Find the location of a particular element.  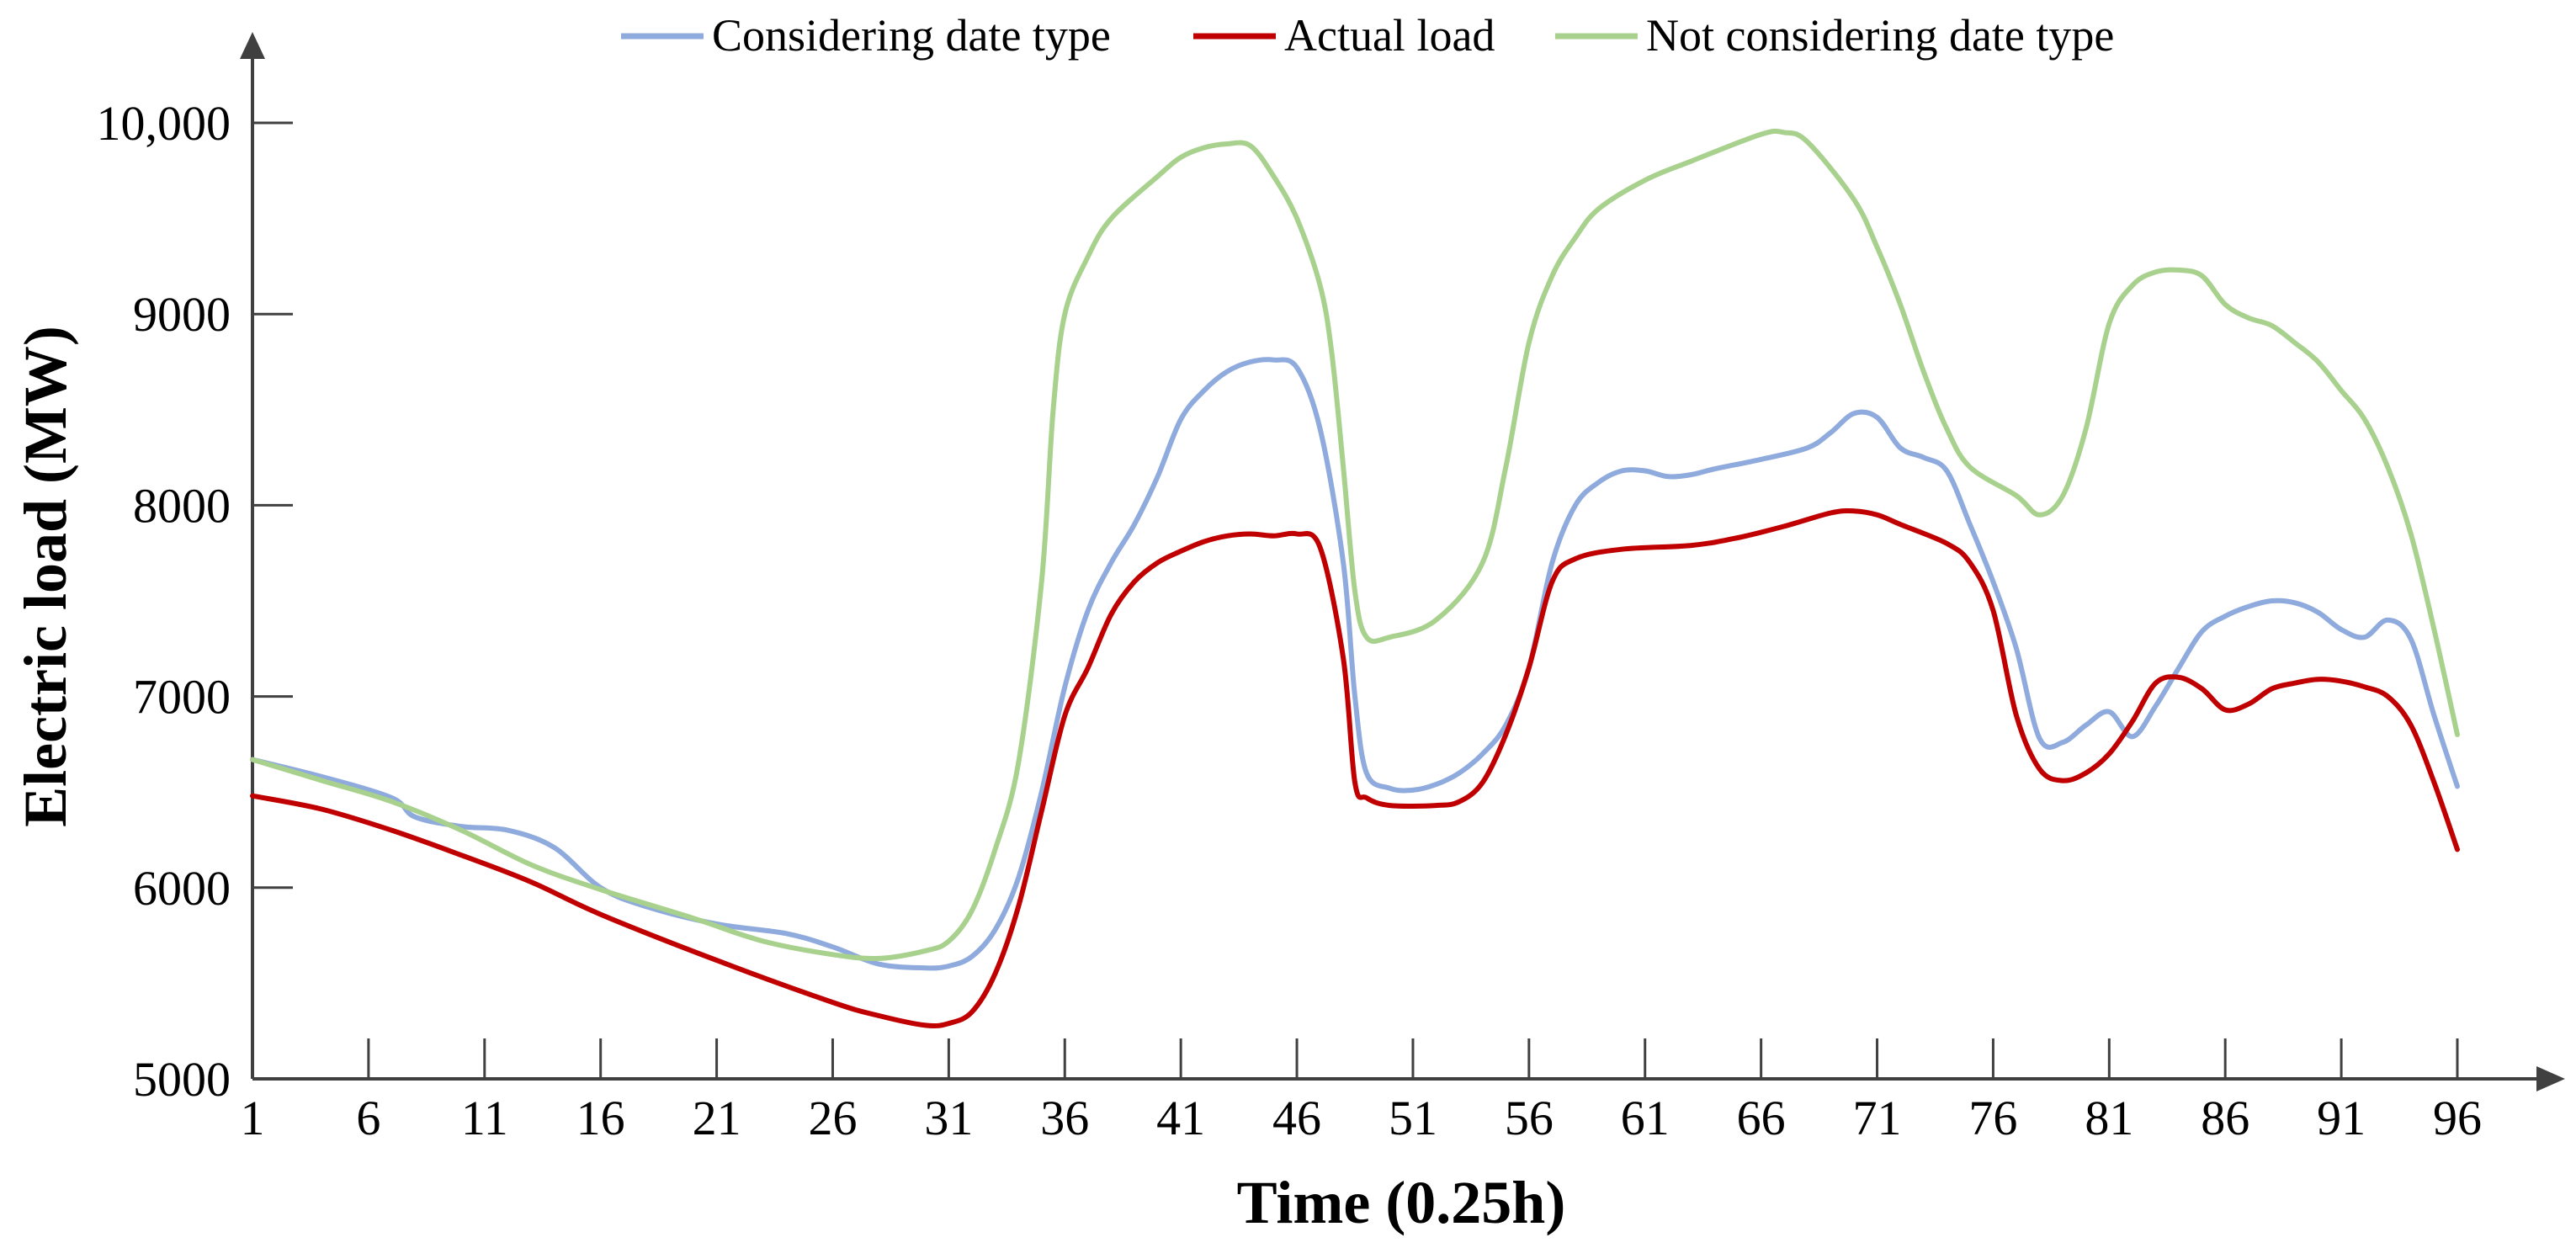

y-ticks: 5000 6000 7000 8000 9000 10,000 is located at coordinates (195, 601).